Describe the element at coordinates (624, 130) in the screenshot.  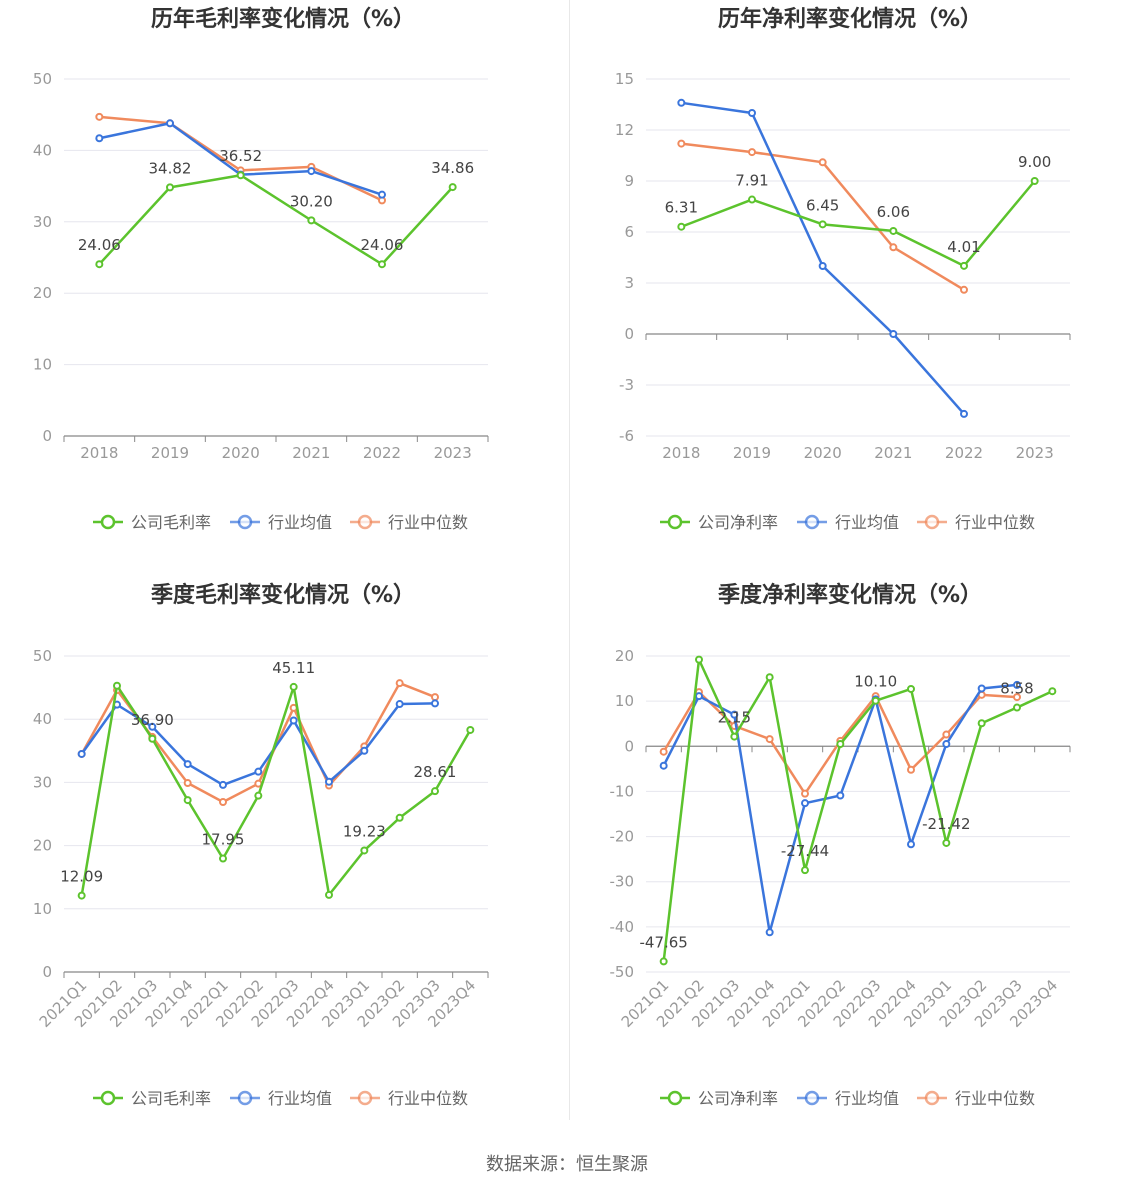
I see `y-tick-label: 12` at that location.